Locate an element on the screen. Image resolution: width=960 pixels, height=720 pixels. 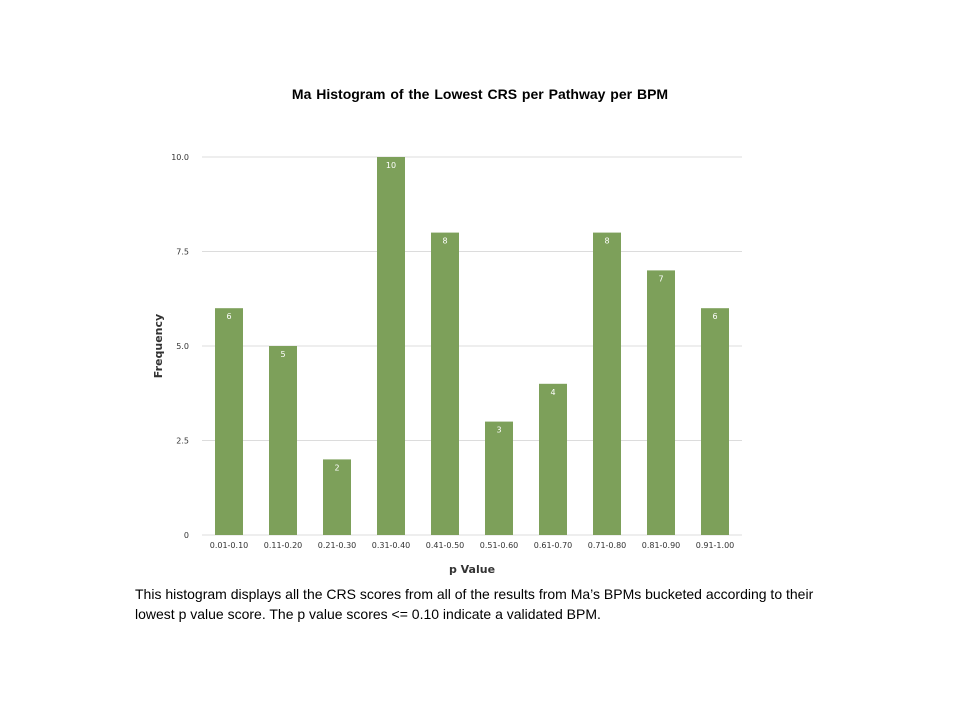
bar-value-label: 10 is located at coordinates (391, 165).